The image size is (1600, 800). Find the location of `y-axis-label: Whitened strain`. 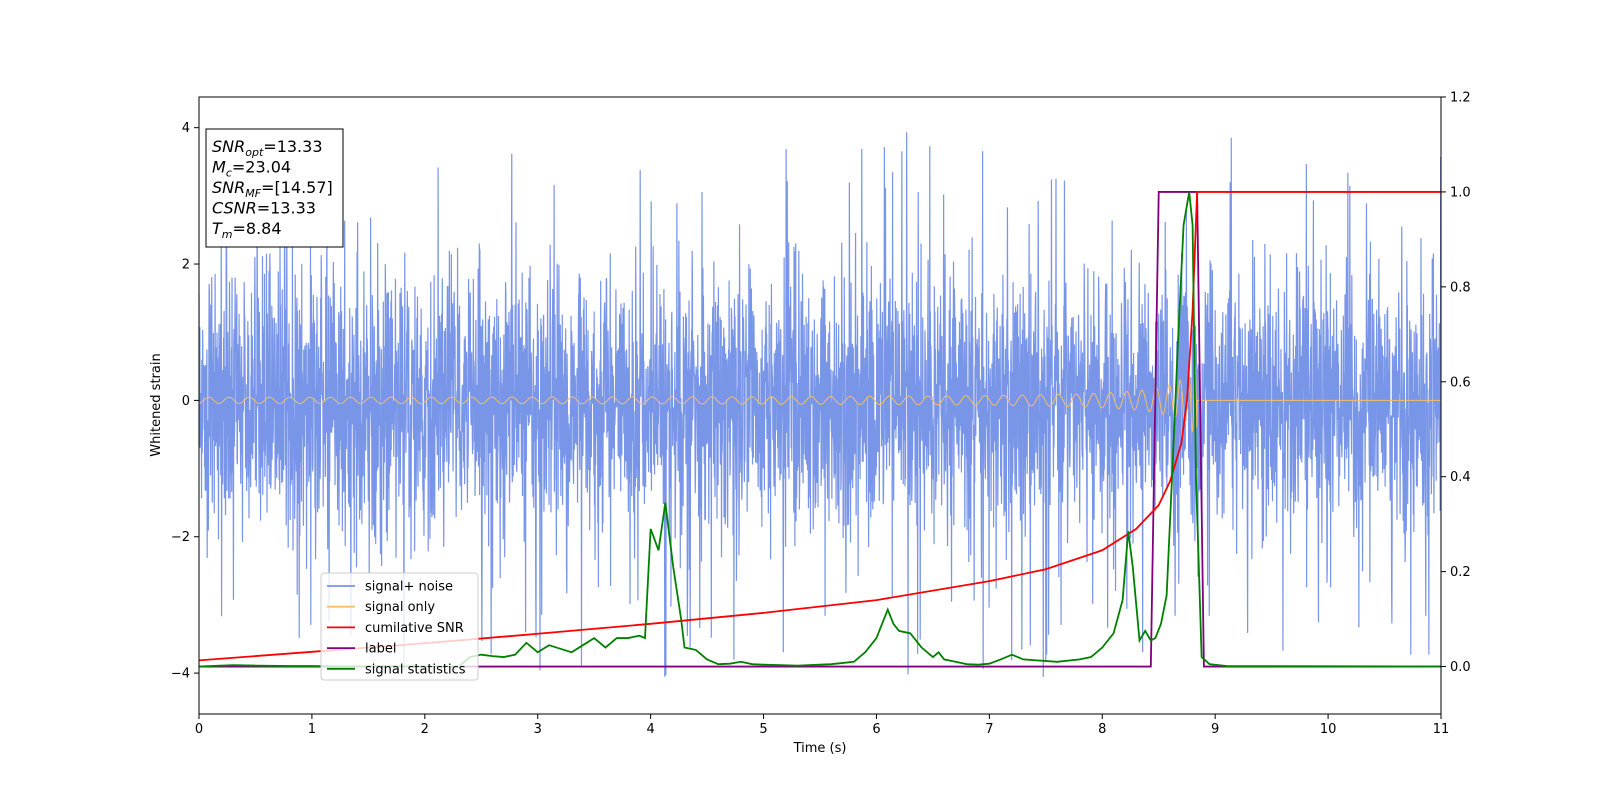

y-axis-label: Whitened strain is located at coordinates (156, 404).